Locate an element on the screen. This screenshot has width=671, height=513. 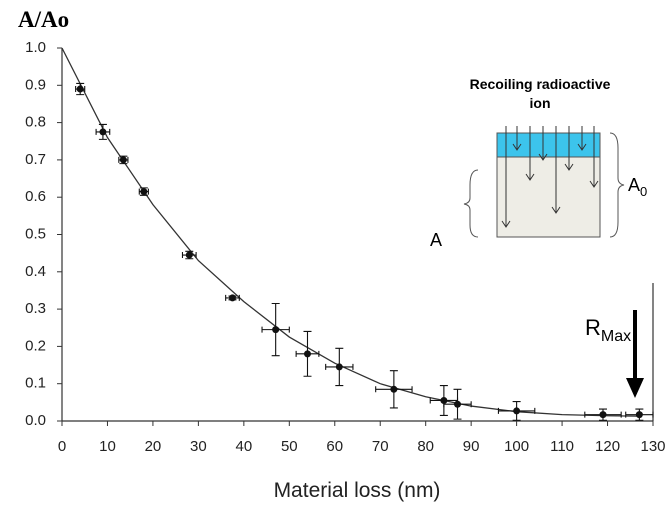
y-tick-label: 0.3 is located at coordinates (35, 308).